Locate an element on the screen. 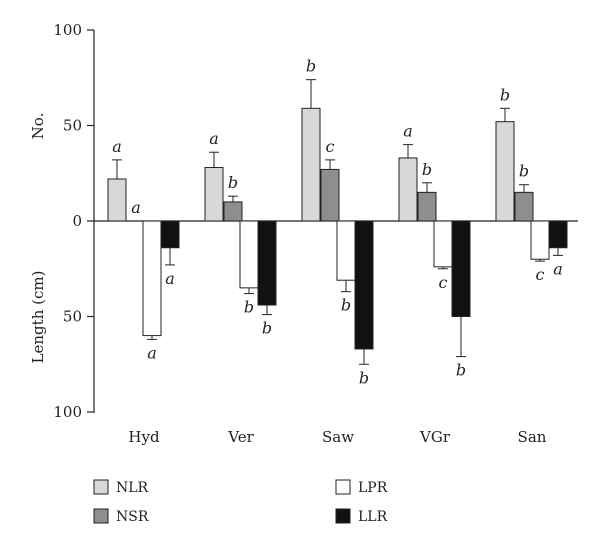 The width and height of the screenshot is (600, 543). bar-lpr-san is located at coordinates (540, 240).